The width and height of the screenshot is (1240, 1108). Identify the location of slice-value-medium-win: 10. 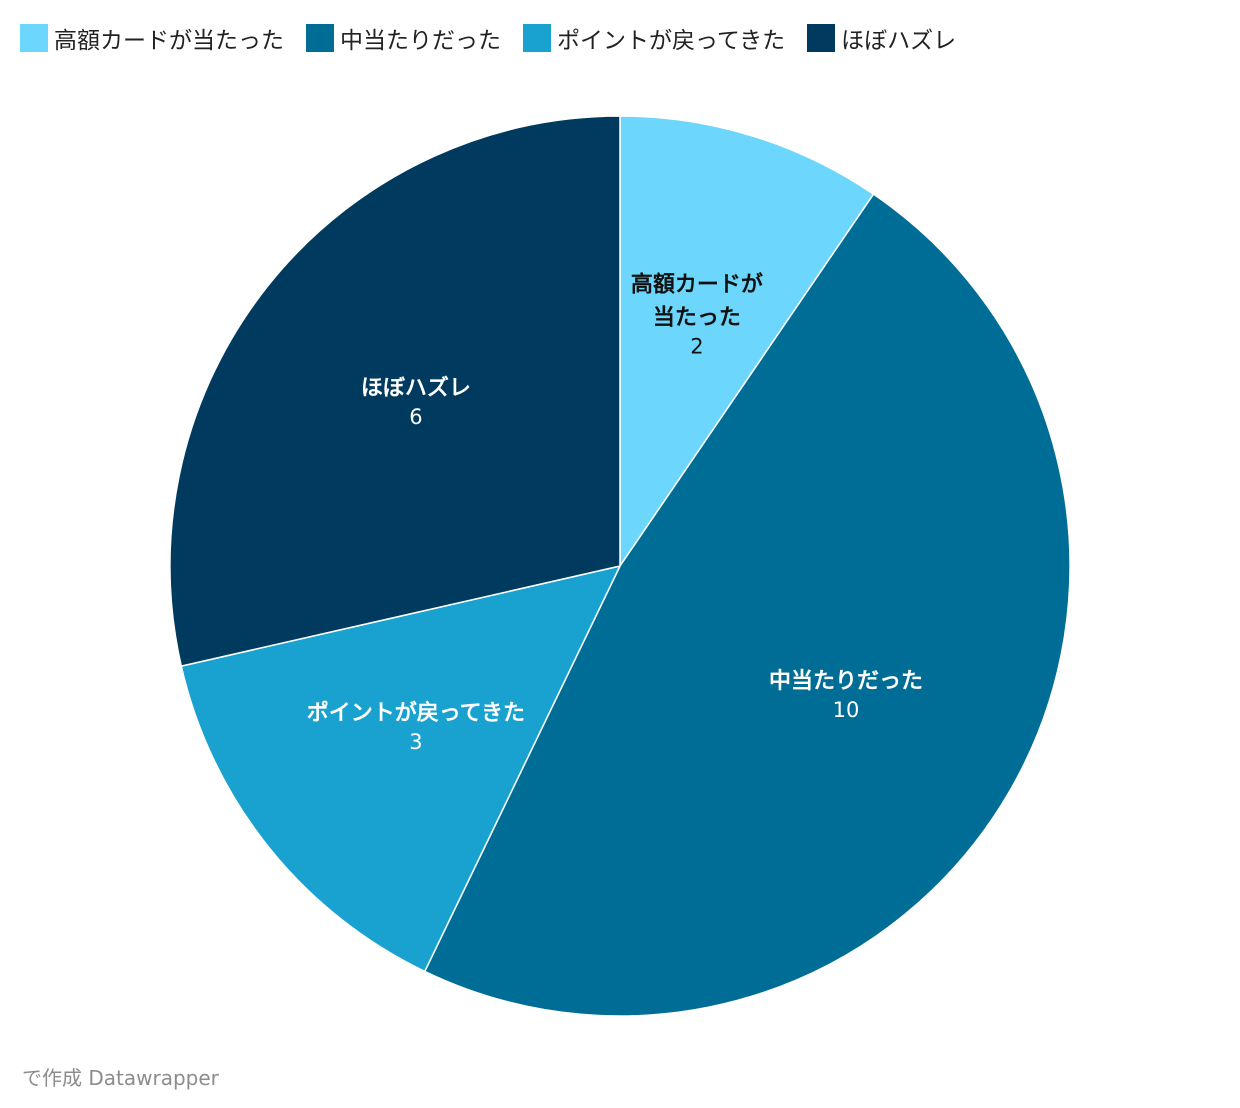
(846, 710).